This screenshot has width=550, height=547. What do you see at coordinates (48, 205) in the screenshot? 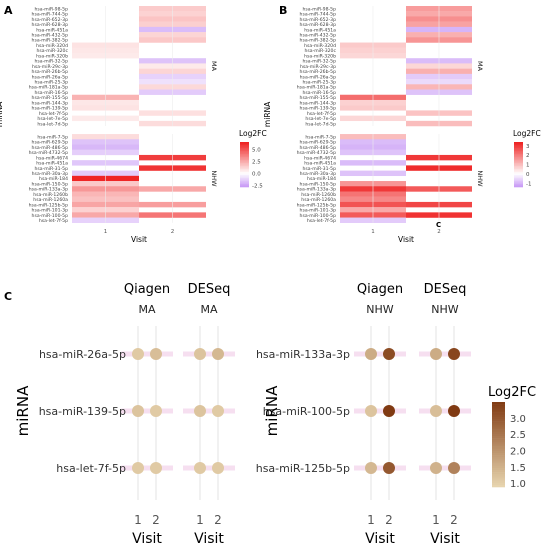
I see `row-label: hsa-miR-125b-5p` at bounding box center [48, 205].